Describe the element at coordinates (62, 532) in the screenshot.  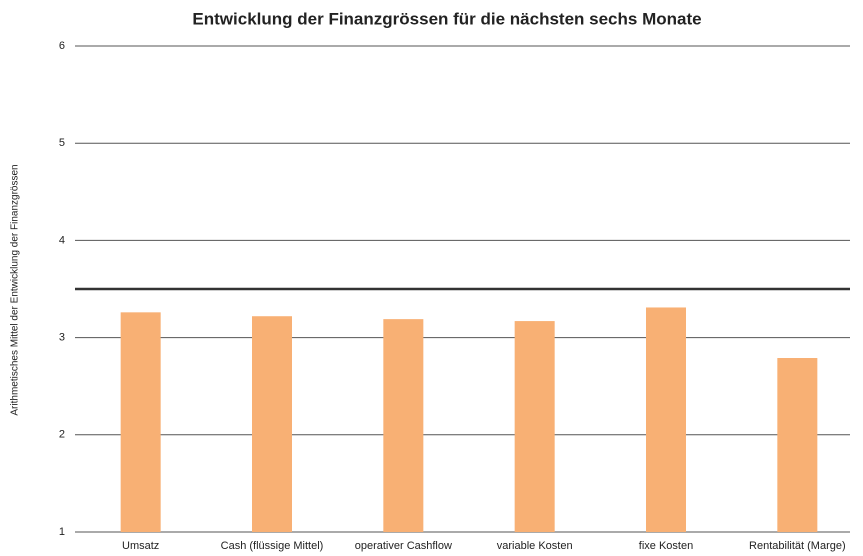
I see `y-tick-label: 1` at that location.